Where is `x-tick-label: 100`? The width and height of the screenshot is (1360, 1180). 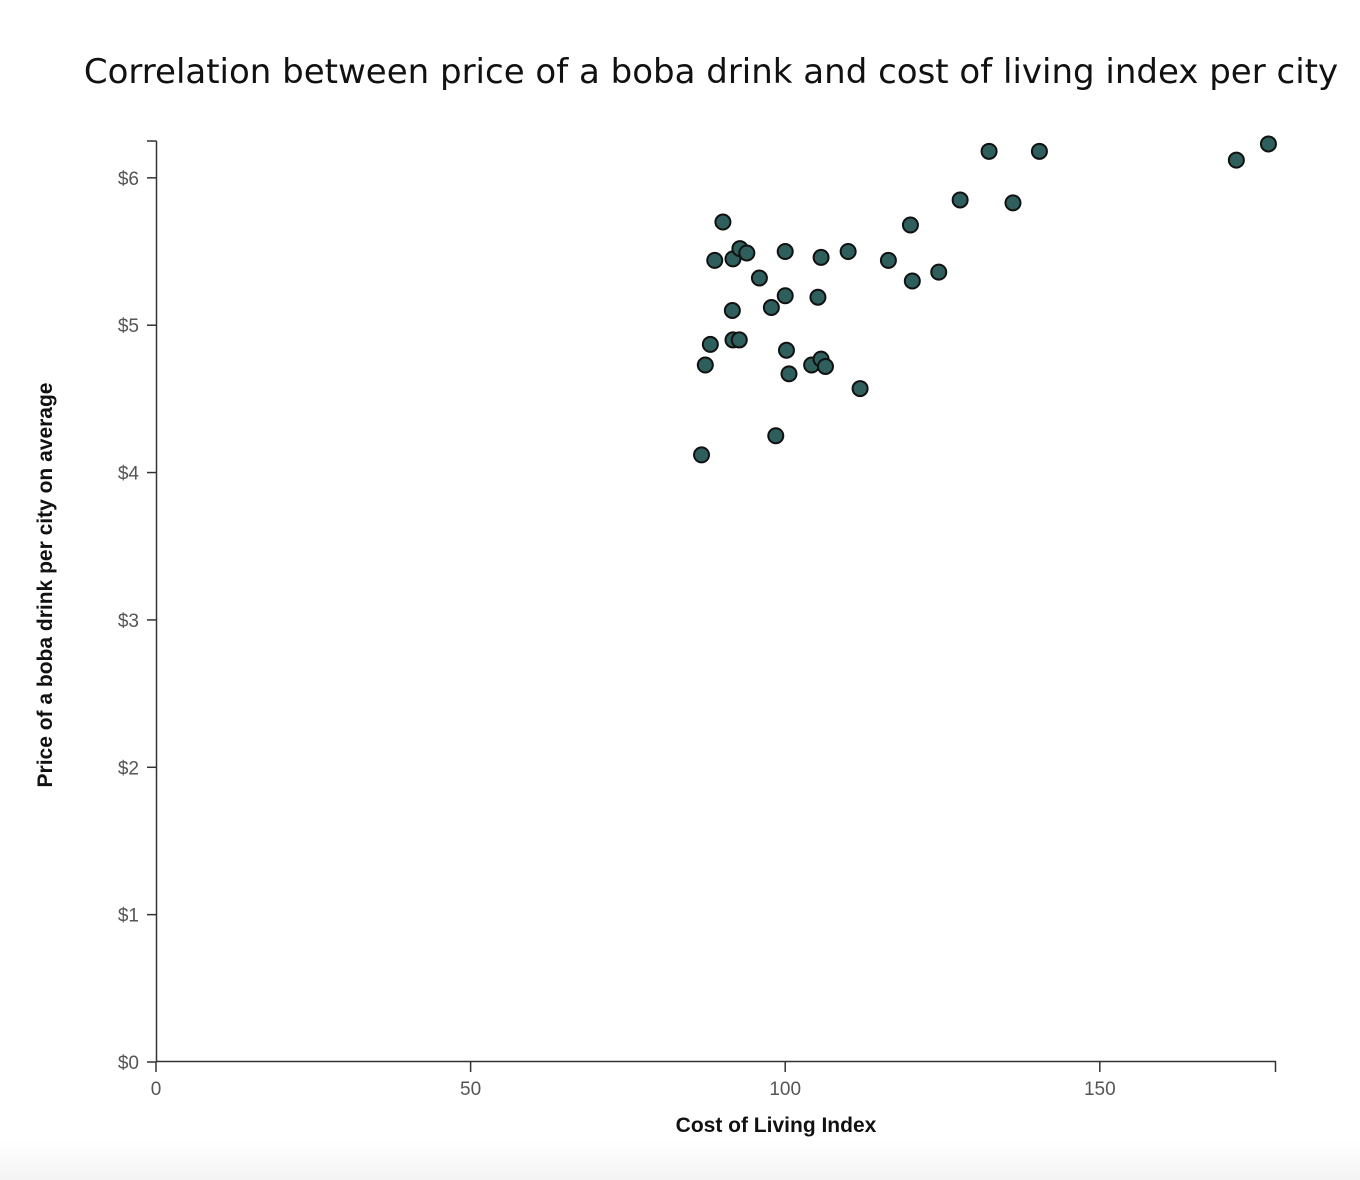 x-tick-label: 100 is located at coordinates (785, 1089).